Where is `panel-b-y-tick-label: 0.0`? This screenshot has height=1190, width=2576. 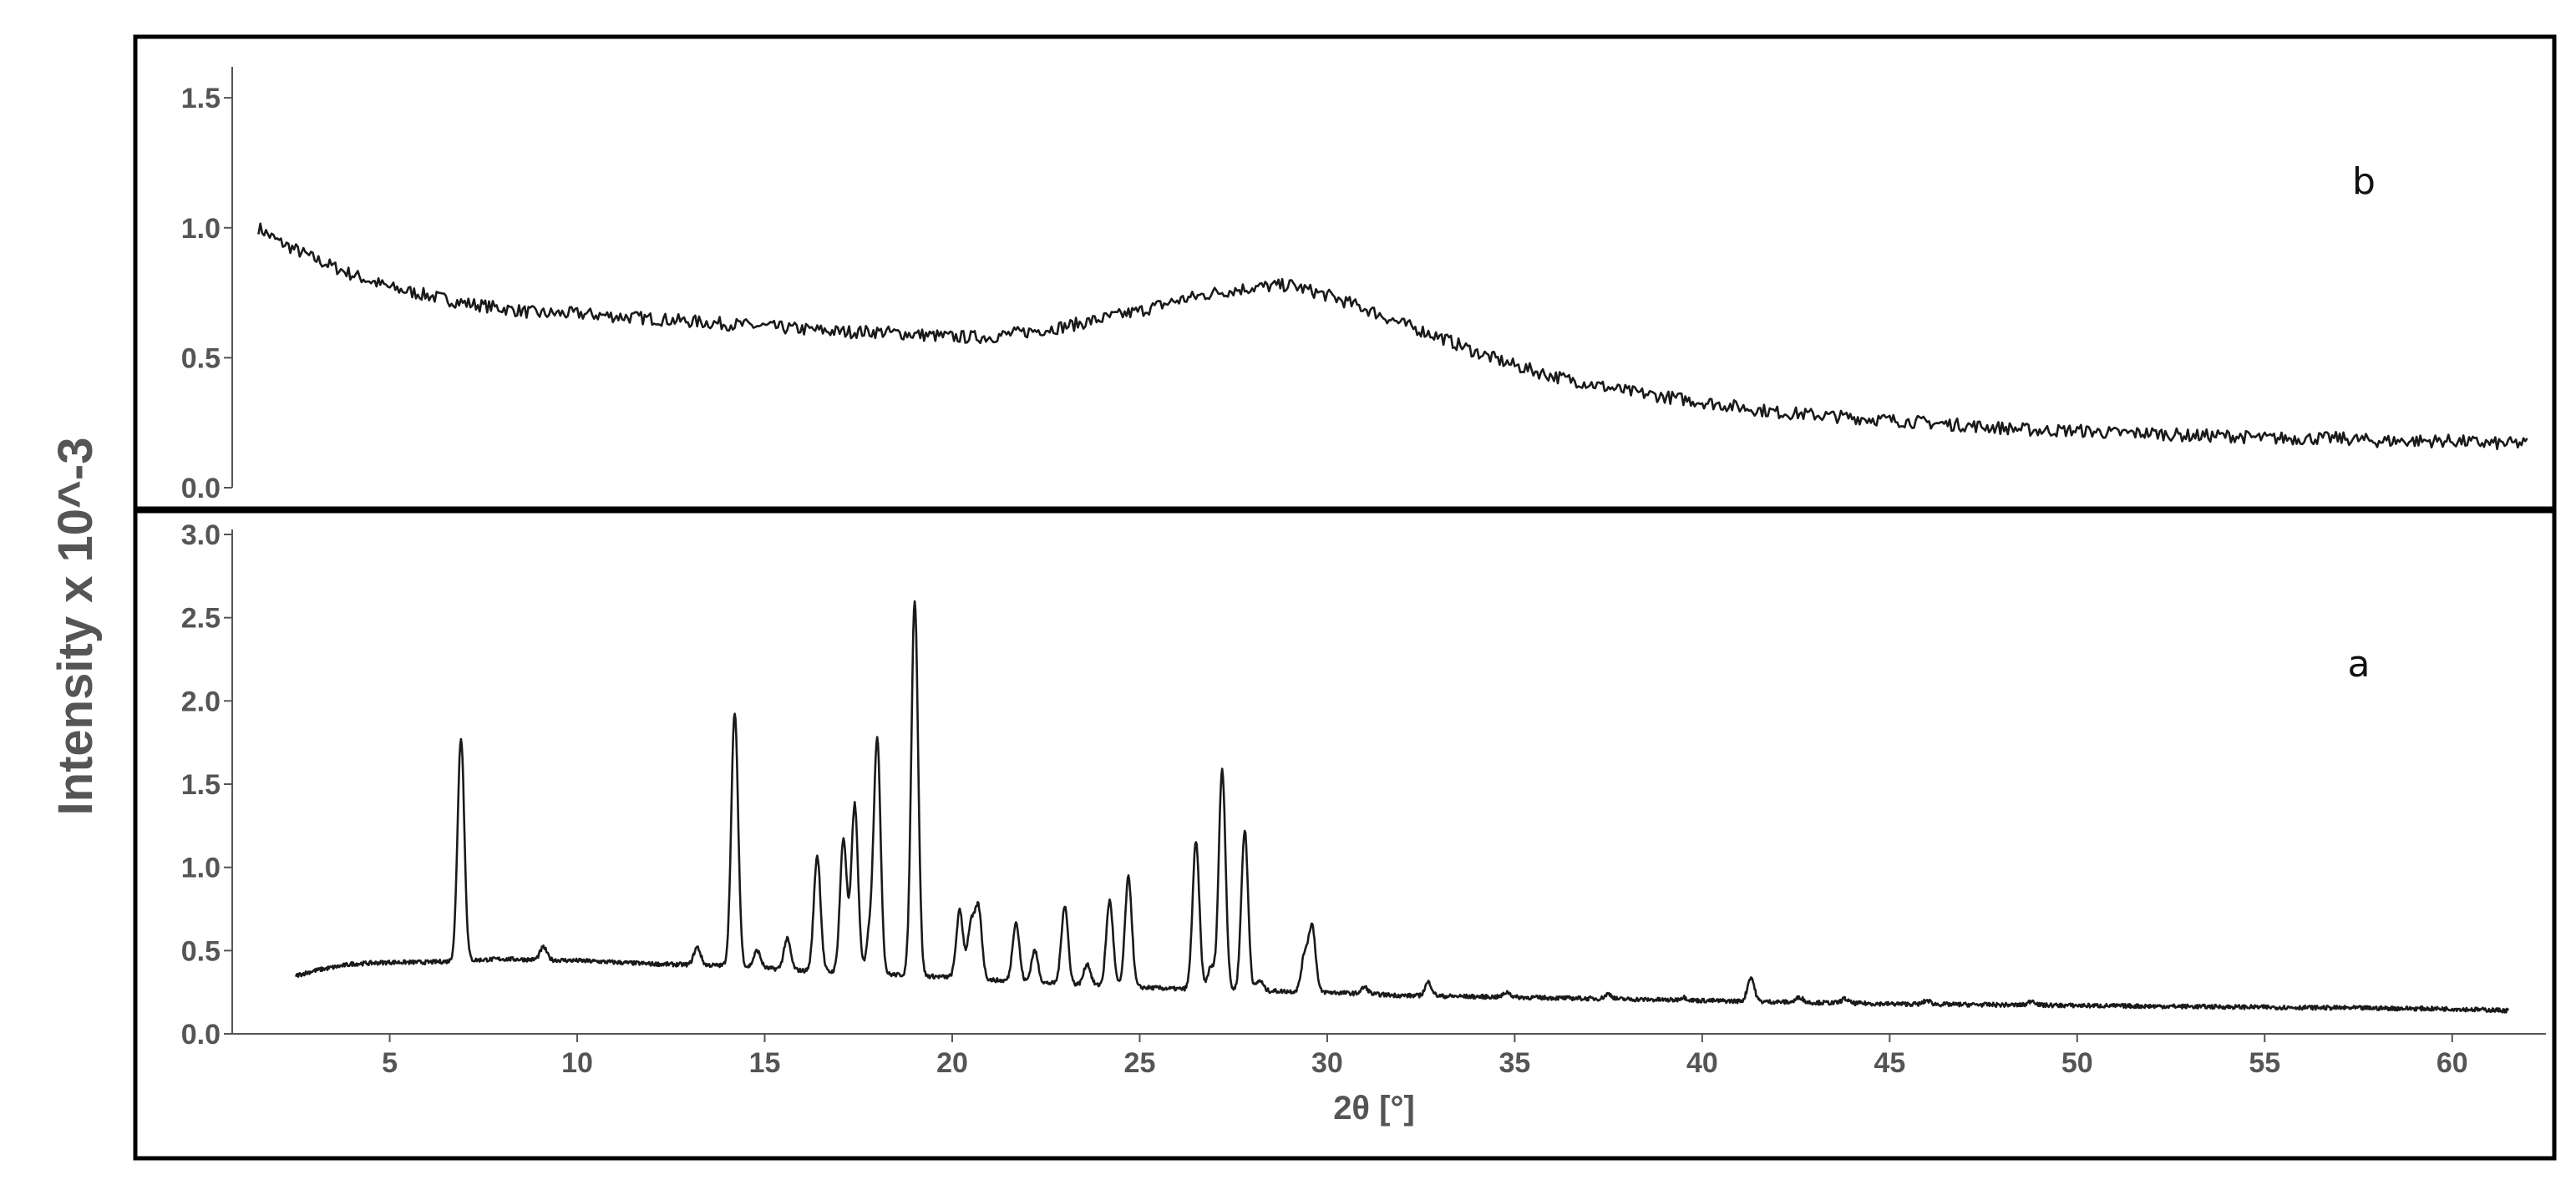 panel-b-y-tick-label: 0.0 is located at coordinates (201, 488).